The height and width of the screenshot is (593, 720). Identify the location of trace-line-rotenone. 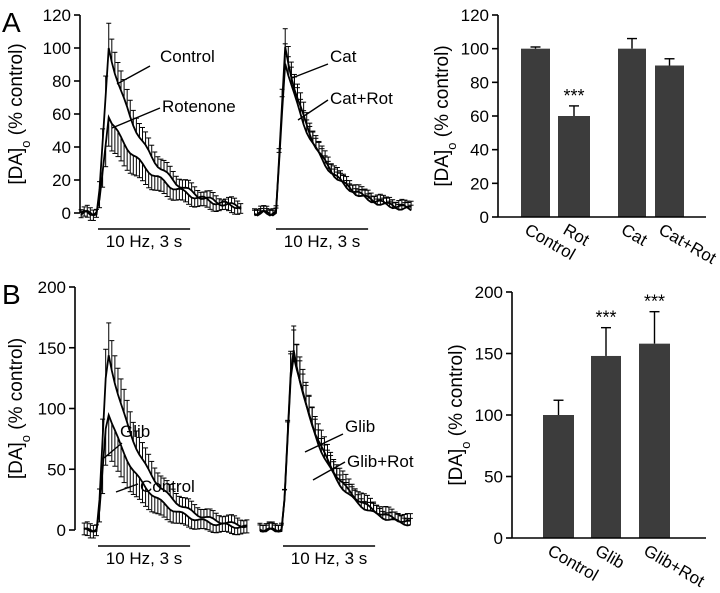
(161, 165).